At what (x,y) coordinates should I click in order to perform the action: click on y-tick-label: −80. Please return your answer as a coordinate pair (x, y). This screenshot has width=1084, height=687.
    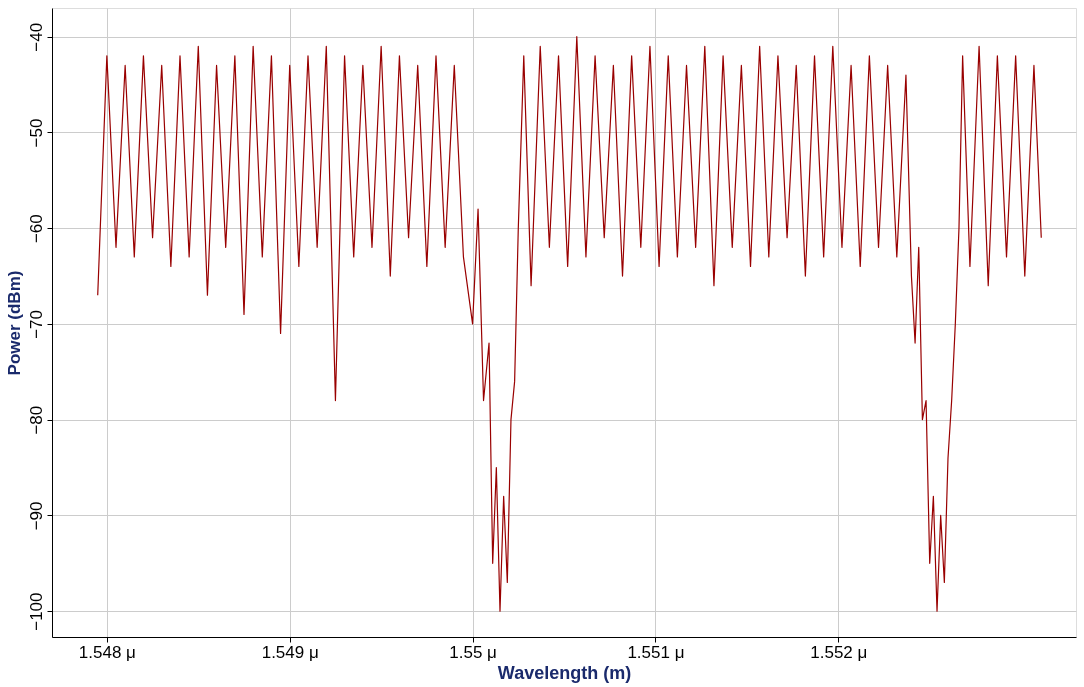
    Looking at the image, I should click on (36, 420).